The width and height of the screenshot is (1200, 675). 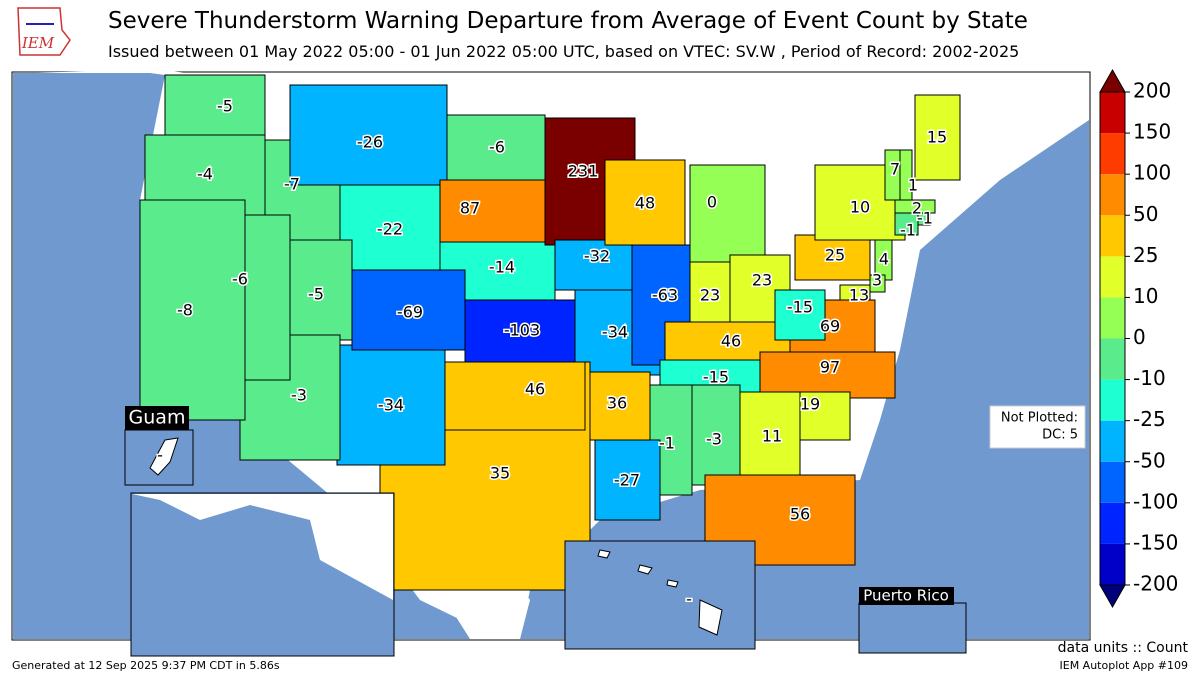 What do you see at coordinates (1139, 337) in the screenshot?
I see `colorbar-tick-label: 0` at bounding box center [1139, 337].